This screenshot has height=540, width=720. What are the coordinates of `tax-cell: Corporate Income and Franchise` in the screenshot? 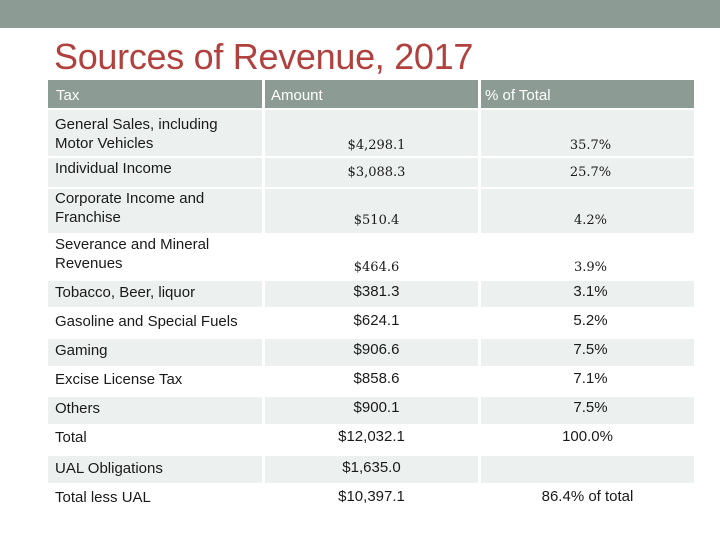 It's located at (155, 211).